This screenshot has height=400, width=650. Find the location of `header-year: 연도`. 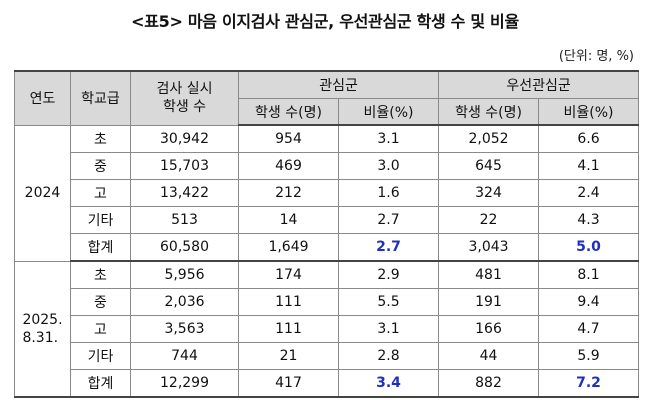

header-year: 연도 is located at coordinates (42, 98).